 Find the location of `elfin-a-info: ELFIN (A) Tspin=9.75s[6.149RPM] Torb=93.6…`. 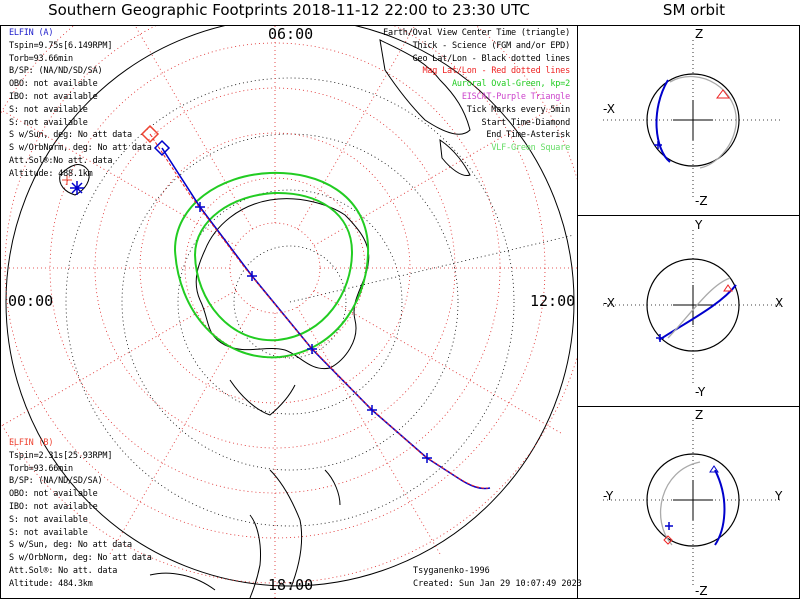

elfin-a-info: ELFIN (A) Tspin=9.75s[6.149RPM] Torb=93.6… is located at coordinates (80, 104).